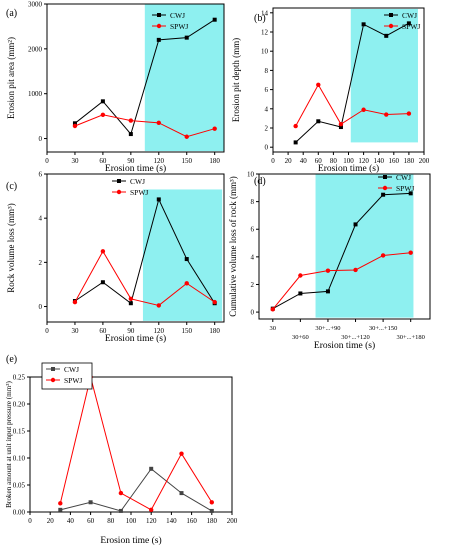 This screenshot has height=555, width=473. I want to click on x-tick-label: 60, so click(91, 521).